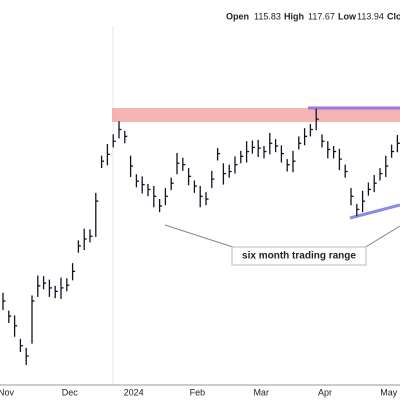 The height and width of the screenshot is (405, 400). Describe the element at coordinates (325, 392) in the screenshot. I see `x-tick-label: Apr` at that location.